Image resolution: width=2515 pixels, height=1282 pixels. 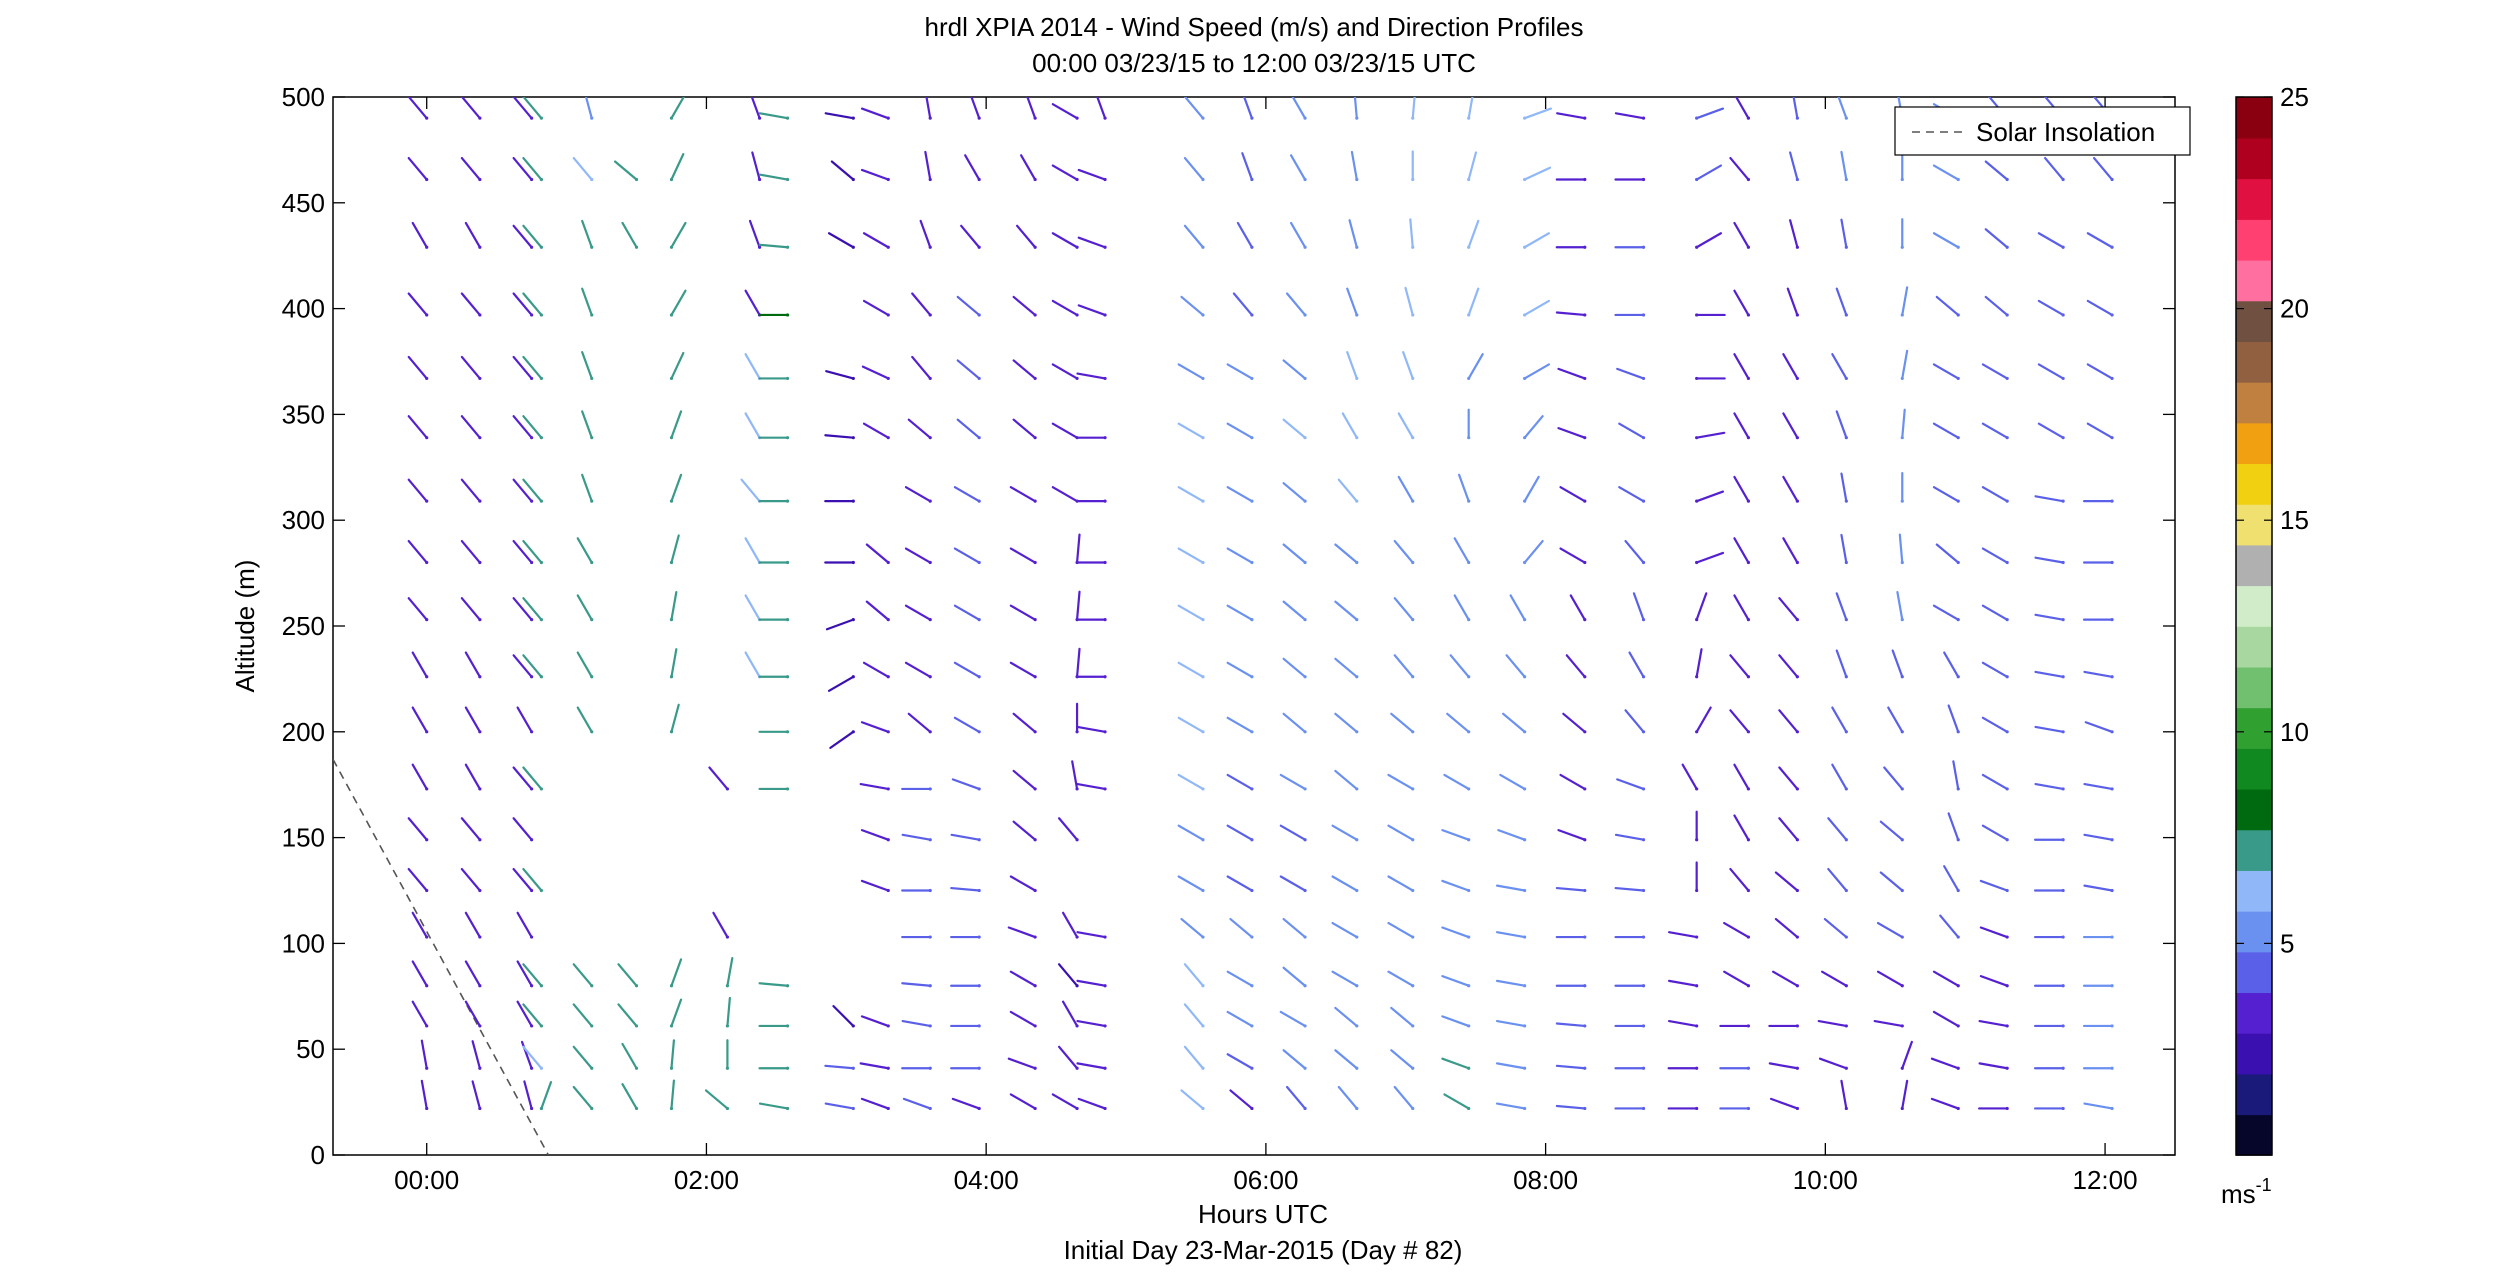 I want to click on x-tick-label: 06:00, so click(x=1265, y=1180).